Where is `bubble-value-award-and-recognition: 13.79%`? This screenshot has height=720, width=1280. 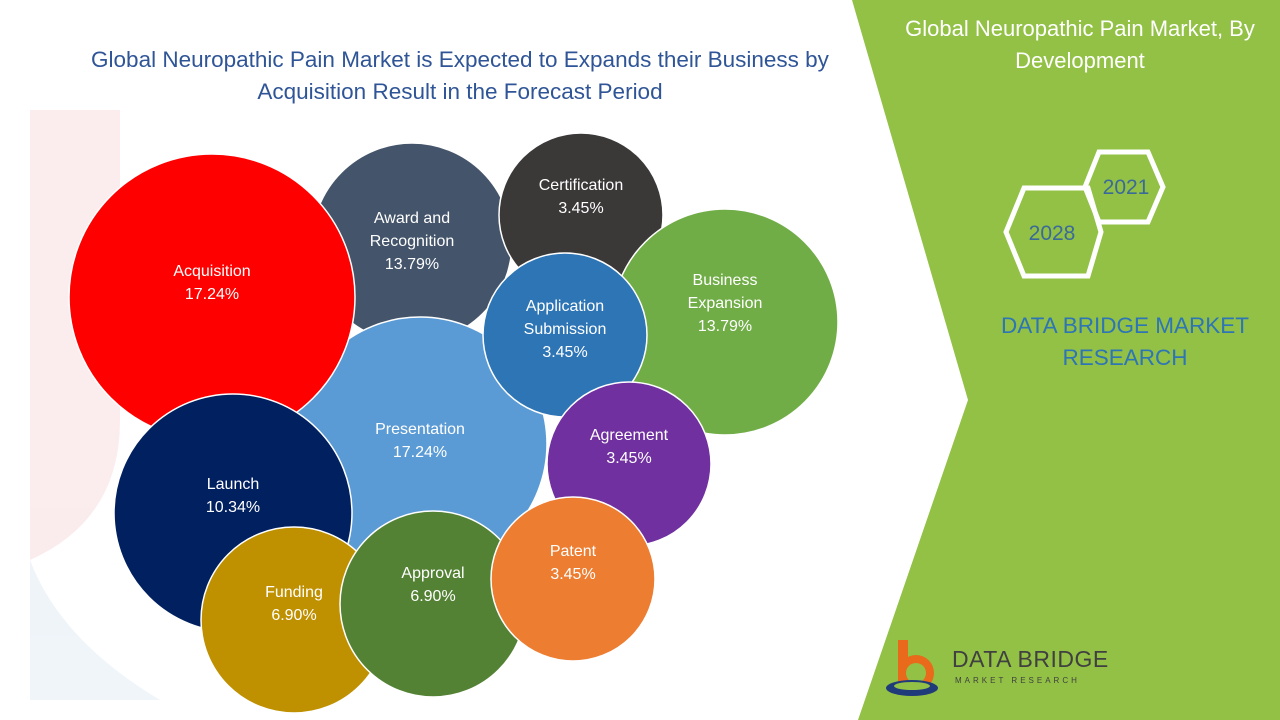
bubble-value-award-and-recognition: 13.79% is located at coordinates (412, 264).